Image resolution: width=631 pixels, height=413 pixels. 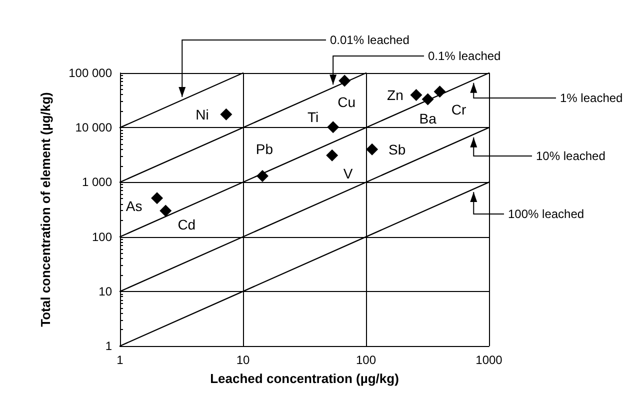 What do you see at coordinates (90, 73) in the screenshot?
I see `y-tick-label: 100 000` at bounding box center [90, 73].